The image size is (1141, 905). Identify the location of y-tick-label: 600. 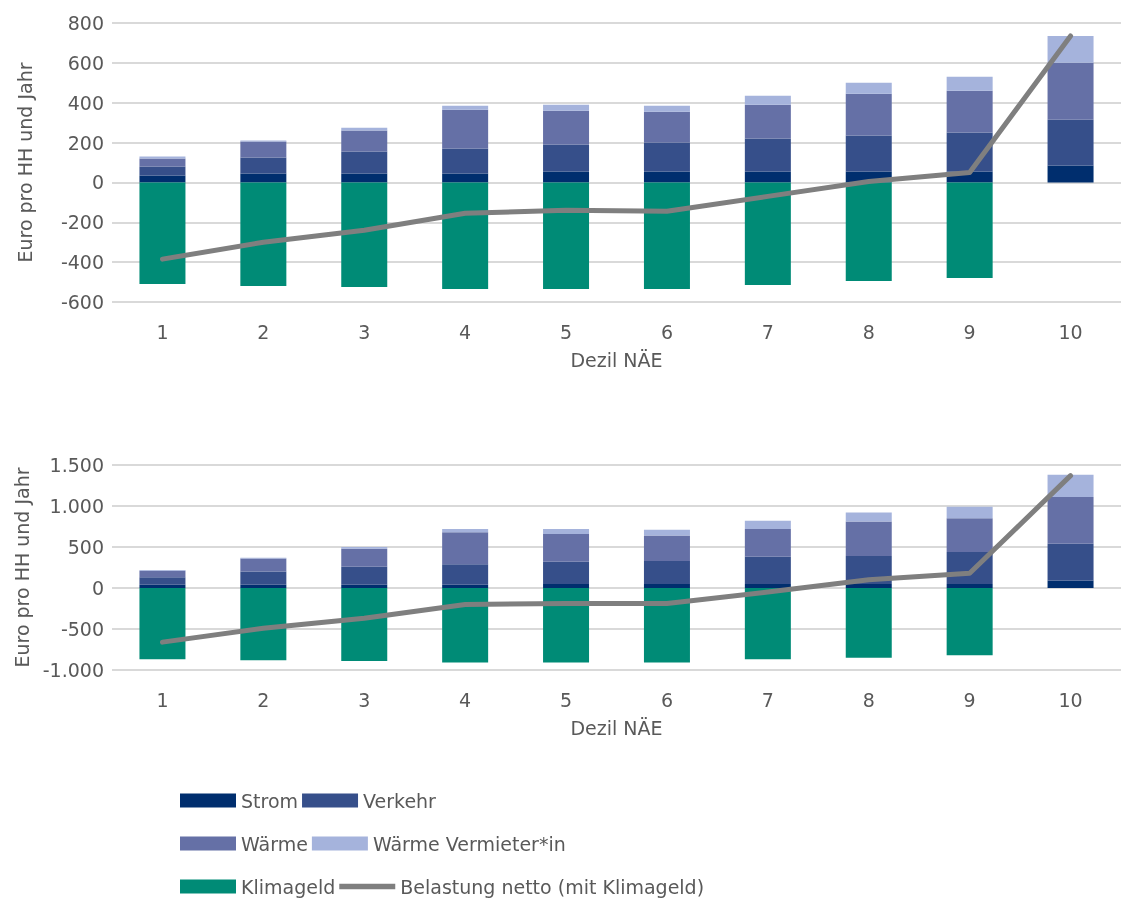
(85, 62).